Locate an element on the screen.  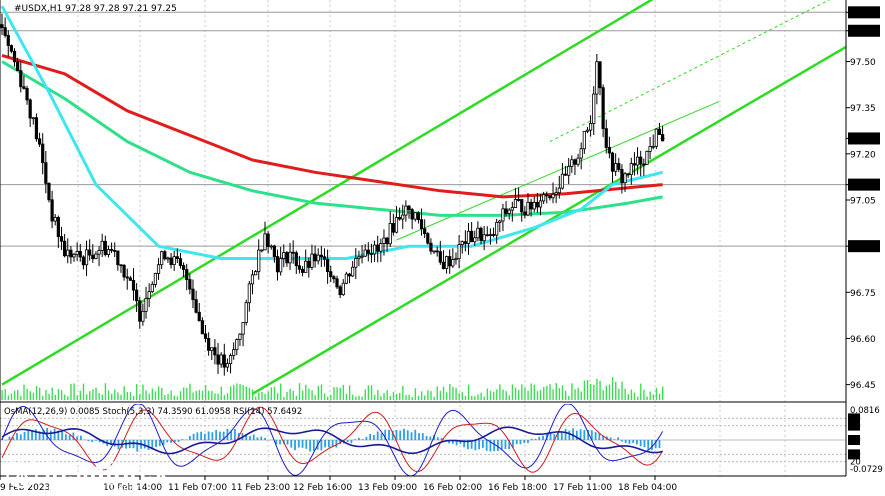
time-label: 11 Feb 07:00 is located at coordinates (197, 488).